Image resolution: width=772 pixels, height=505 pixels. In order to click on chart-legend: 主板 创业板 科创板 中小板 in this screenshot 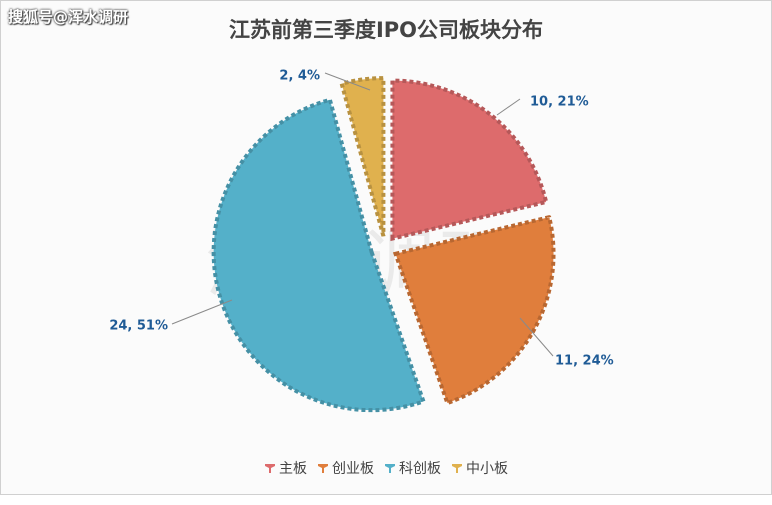, I will do `click(386, 468)`.